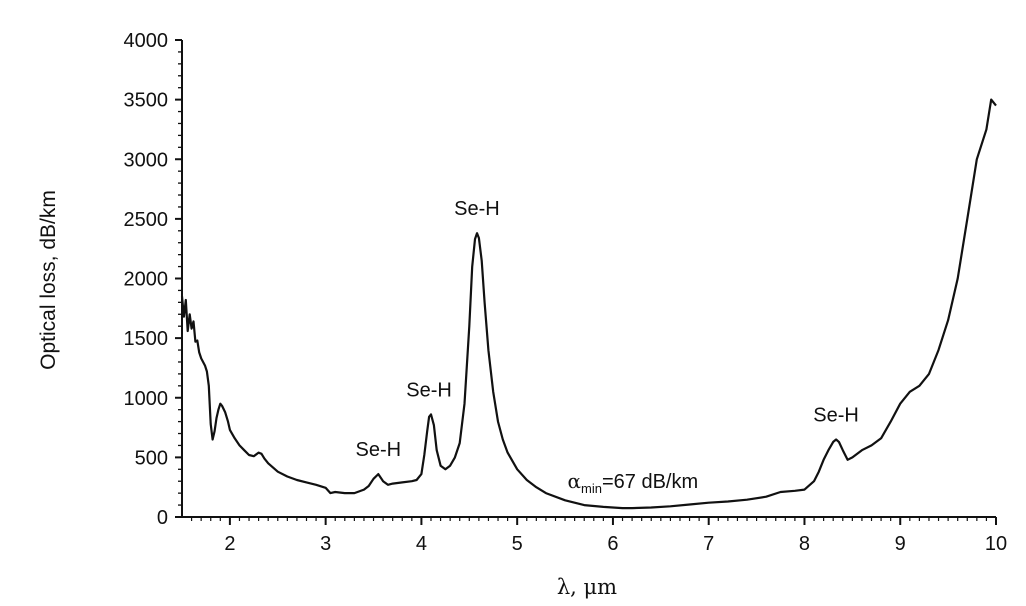 This screenshot has width=1026, height=606. I want to click on alpha-symbol: α, so click(575, 481).